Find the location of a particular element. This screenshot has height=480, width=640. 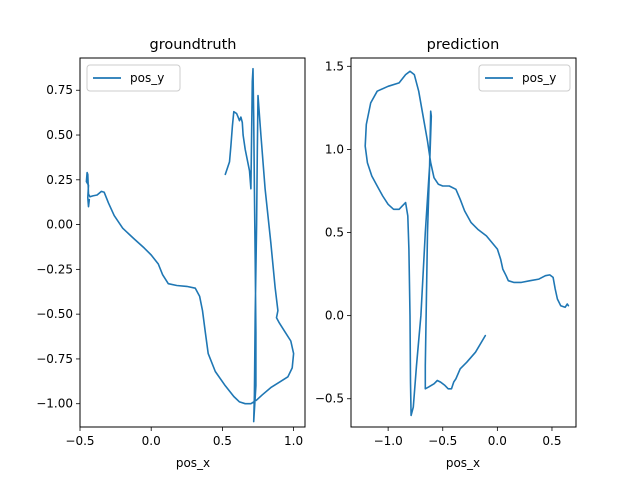

y-tick-label: 1.0 is located at coordinates (334, 149).